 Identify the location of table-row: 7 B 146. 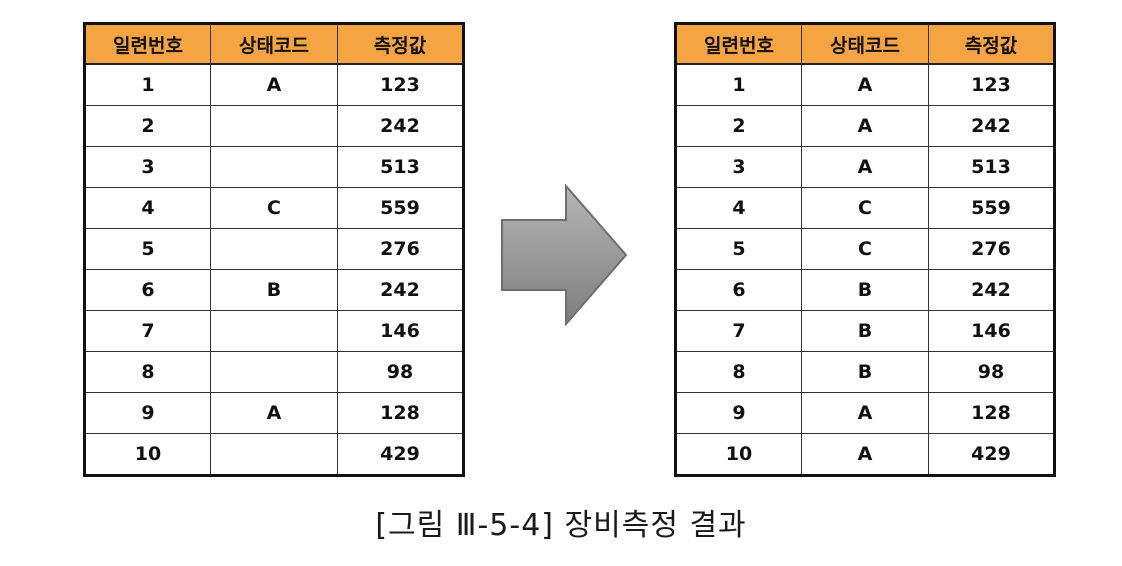
(865, 331).